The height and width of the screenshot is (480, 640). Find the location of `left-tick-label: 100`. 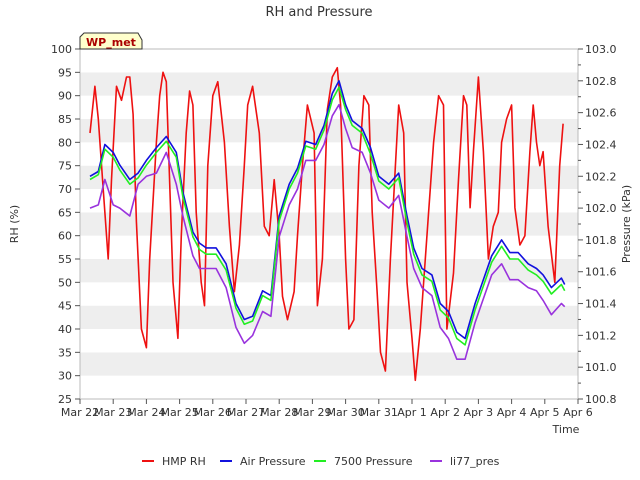

left-tick-label: 100 is located at coordinates (61, 49).